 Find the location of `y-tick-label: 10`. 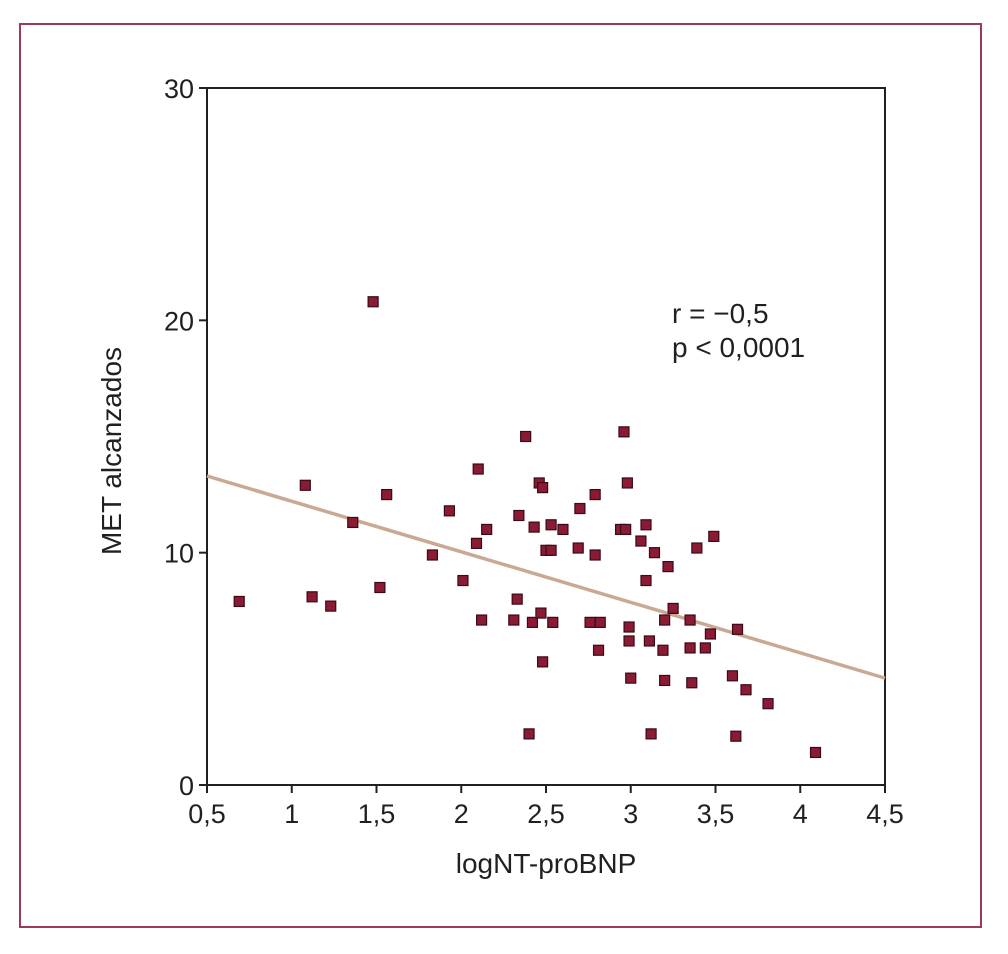

y-tick-label: 10 is located at coordinates (179, 554).